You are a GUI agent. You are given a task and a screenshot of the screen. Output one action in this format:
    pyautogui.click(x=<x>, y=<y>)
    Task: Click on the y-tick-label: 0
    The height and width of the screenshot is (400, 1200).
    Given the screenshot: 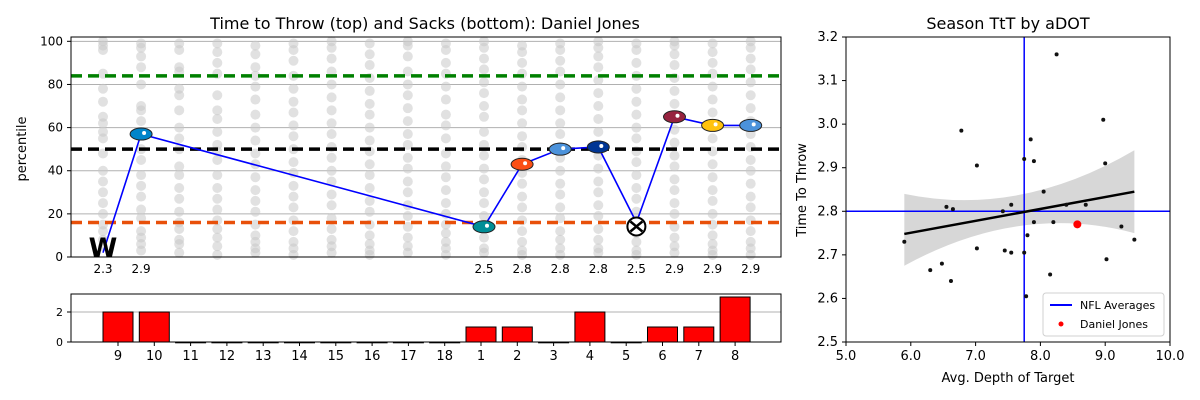 What is the action you would take?
    pyautogui.click(x=59, y=257)
    